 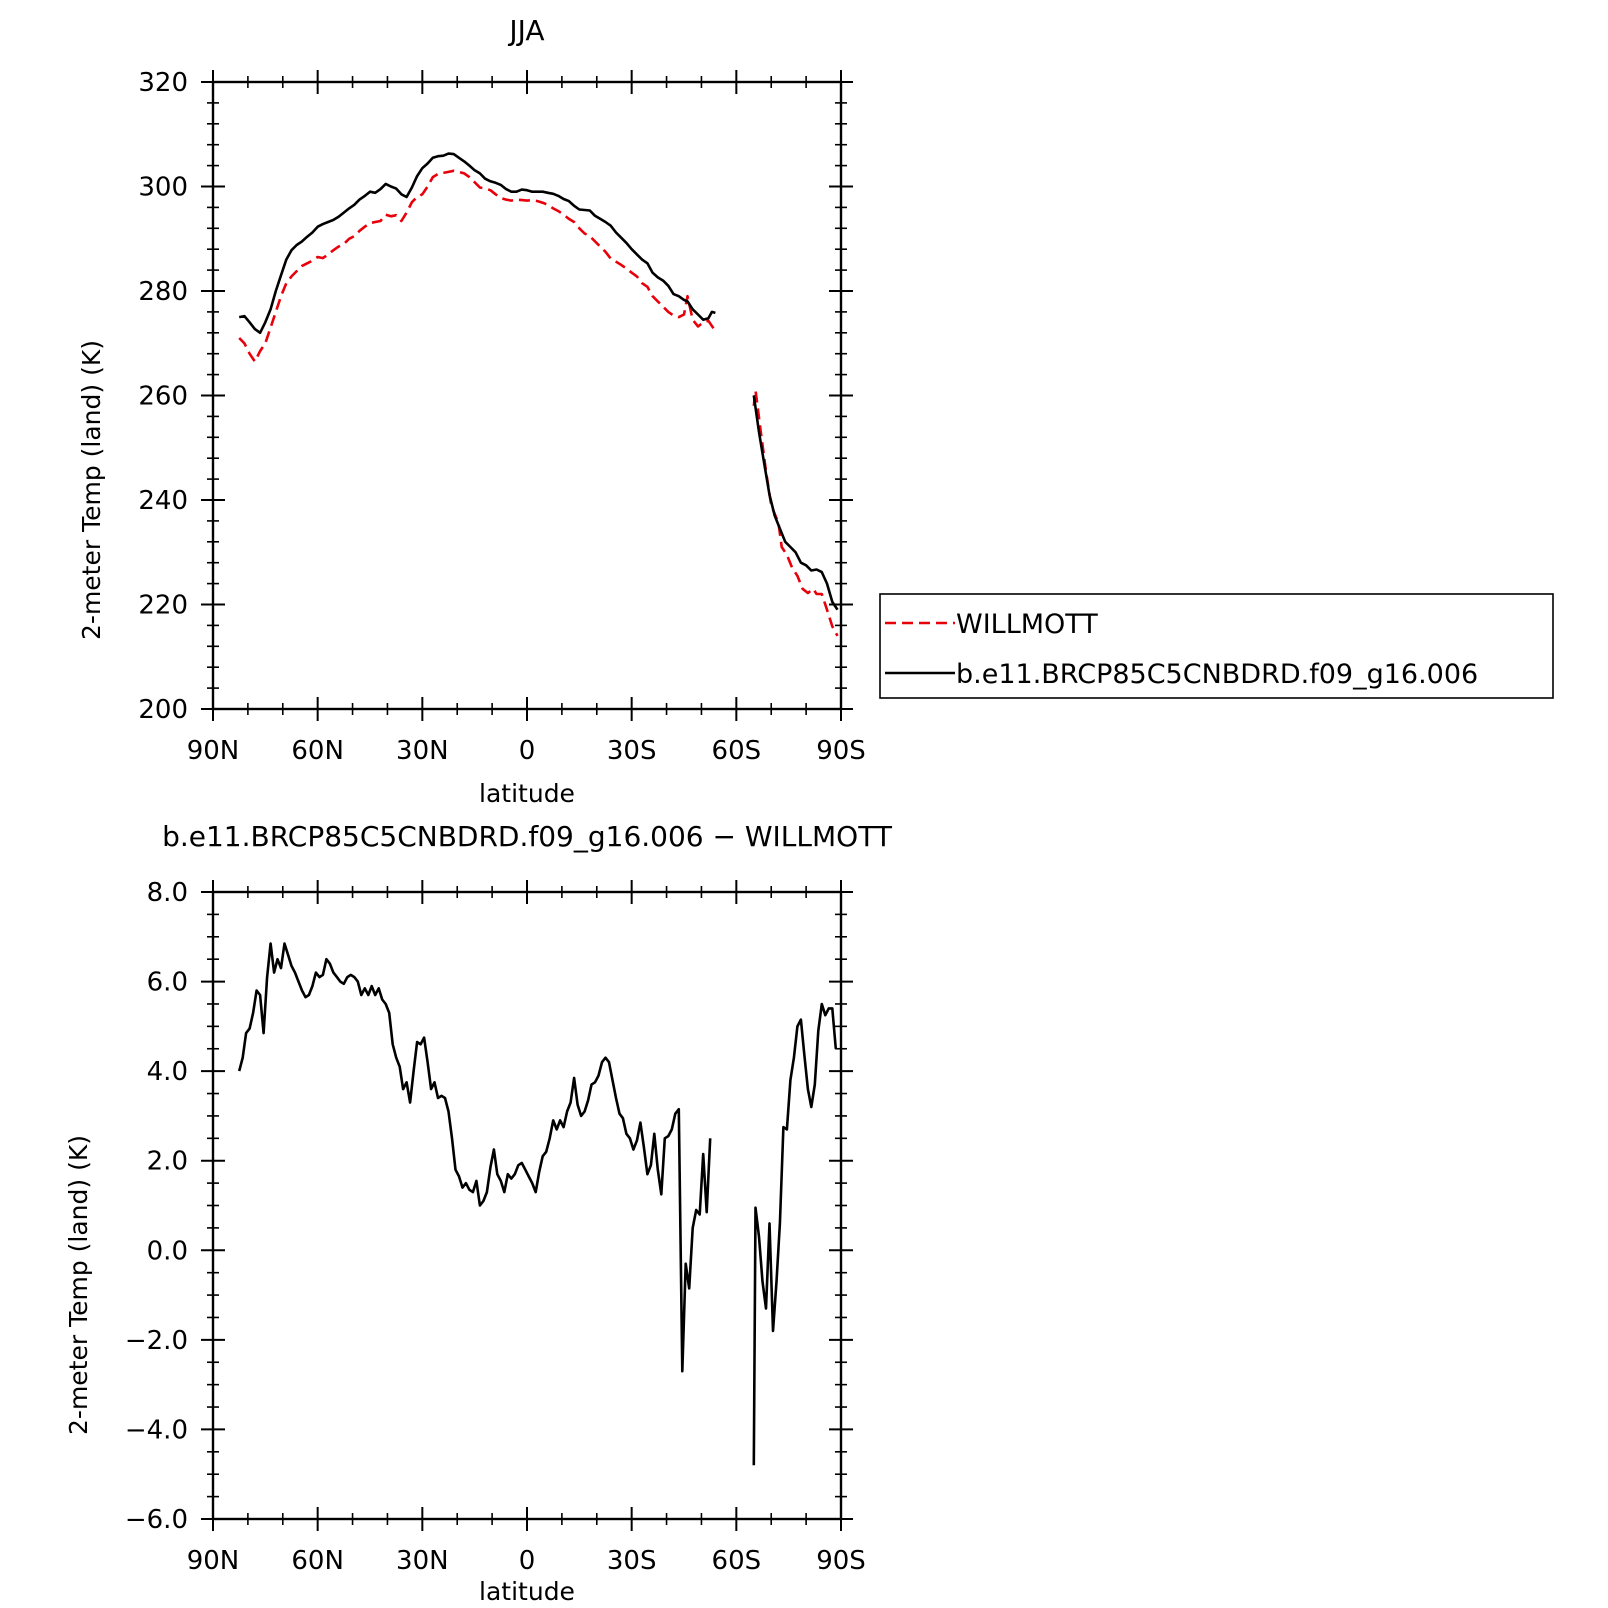 What do you see at coordinates (167, 893) in the screenshot?
I see `y-tick-label: 8.0` at bounding box center [167, 893].